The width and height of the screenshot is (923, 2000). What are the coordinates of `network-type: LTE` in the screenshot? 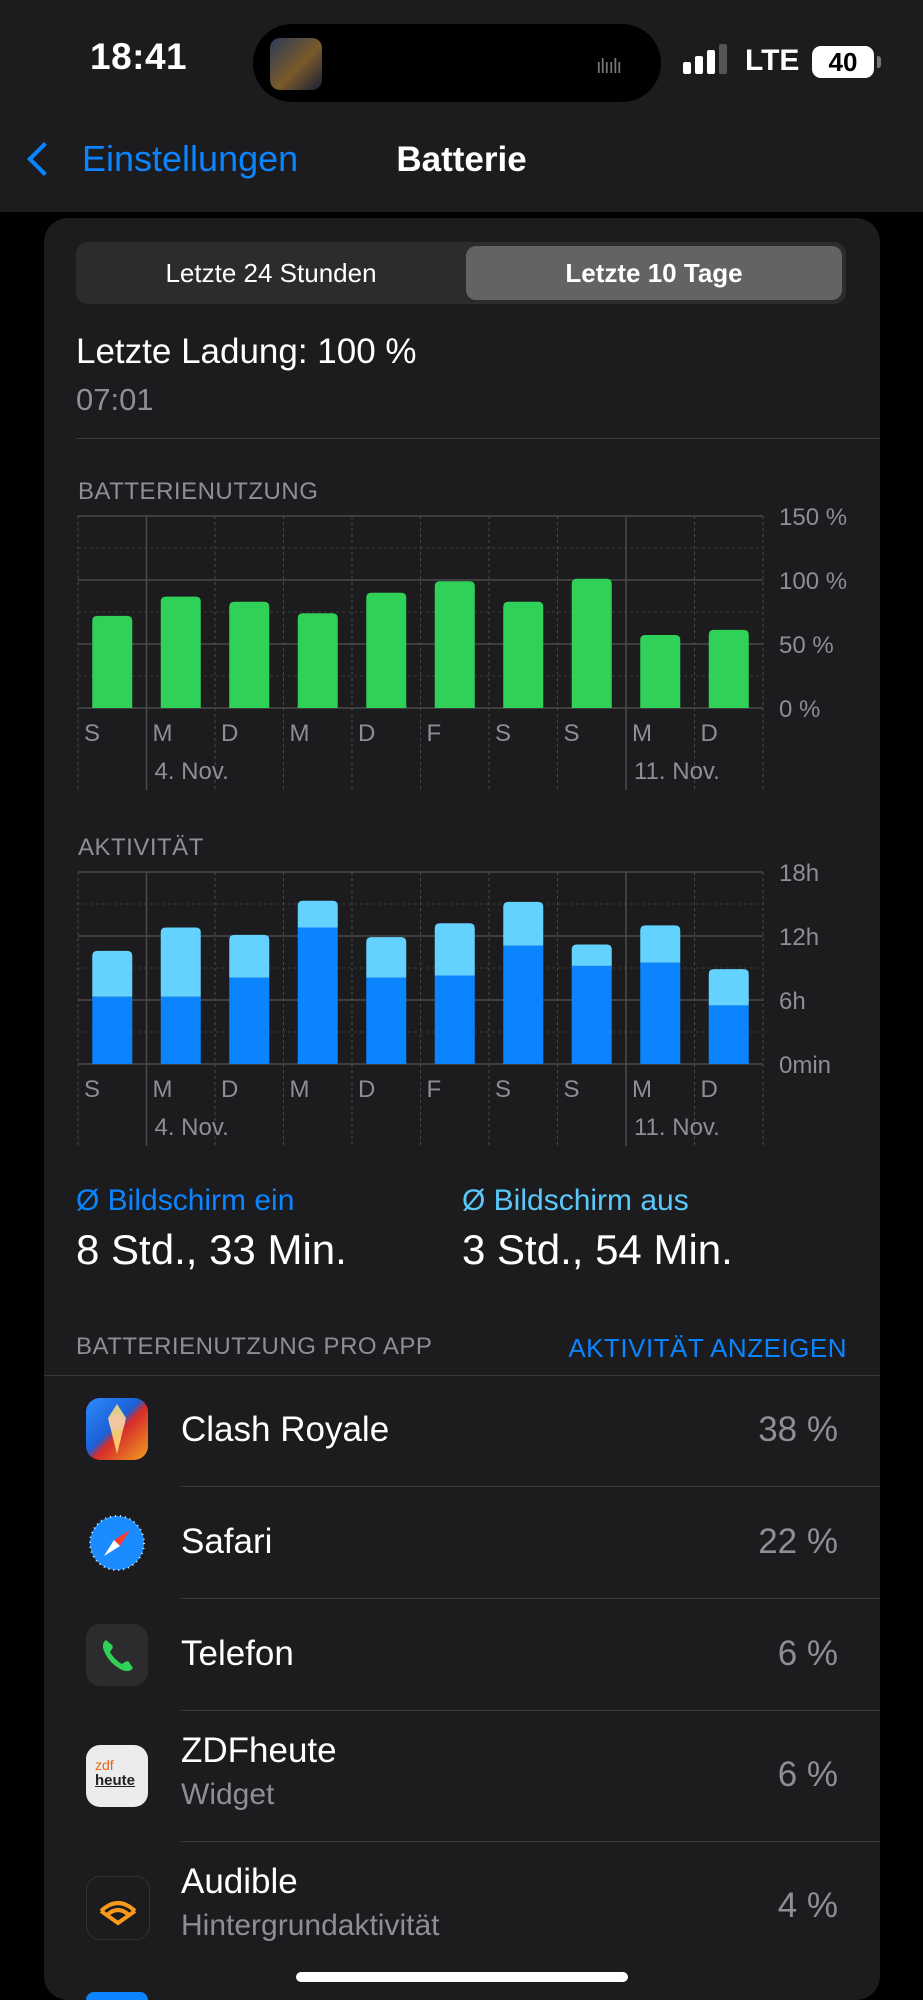 It's located at (772, 60).